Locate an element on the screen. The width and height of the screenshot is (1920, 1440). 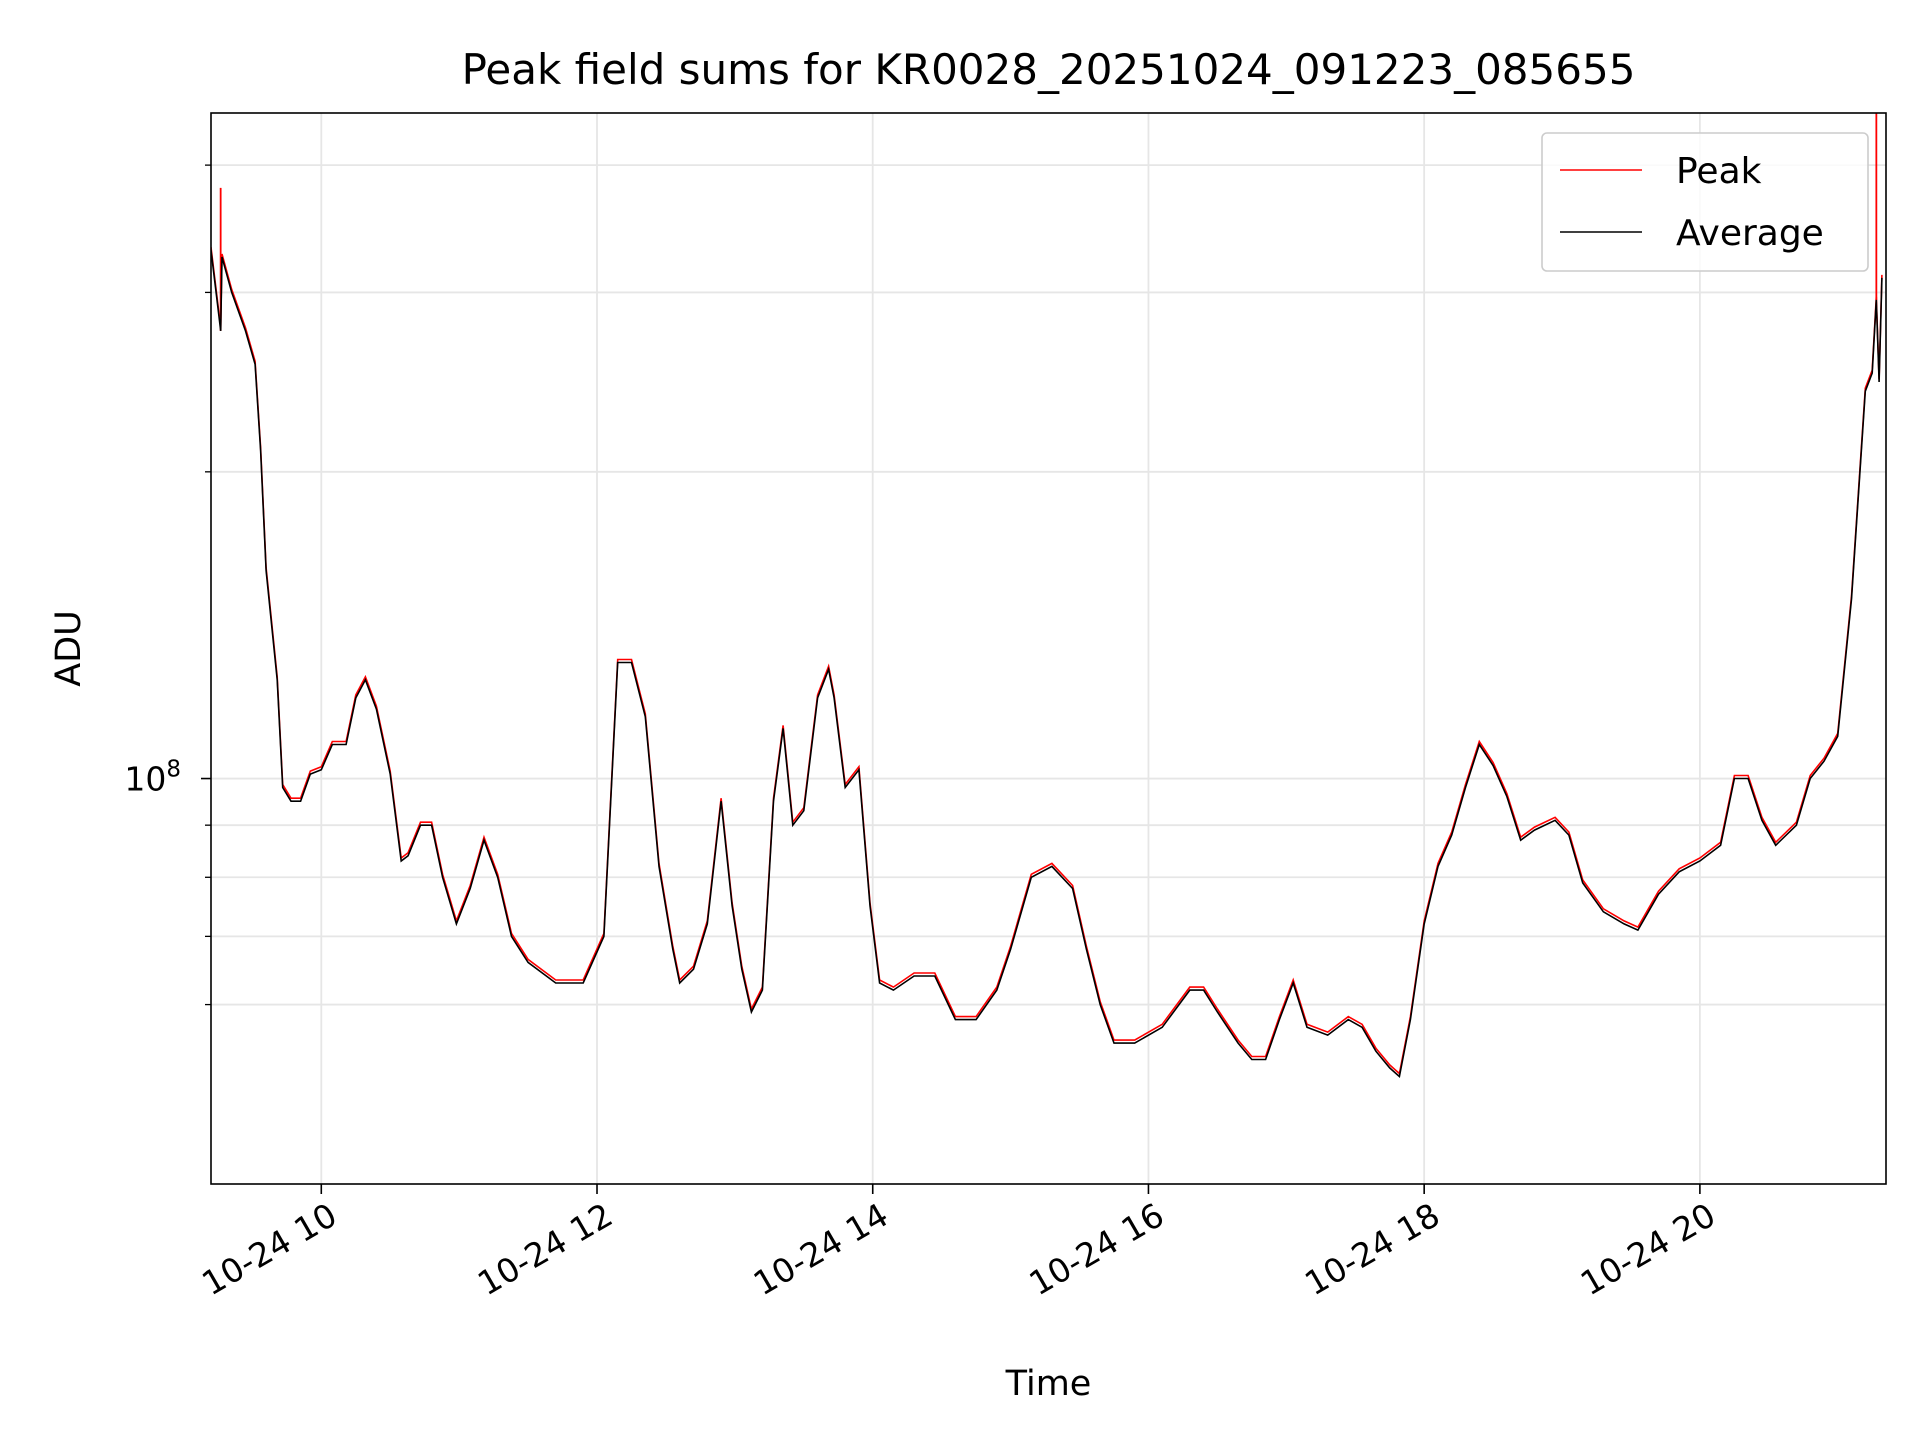
y-axis: 108 is located at coordinates (167, 585).